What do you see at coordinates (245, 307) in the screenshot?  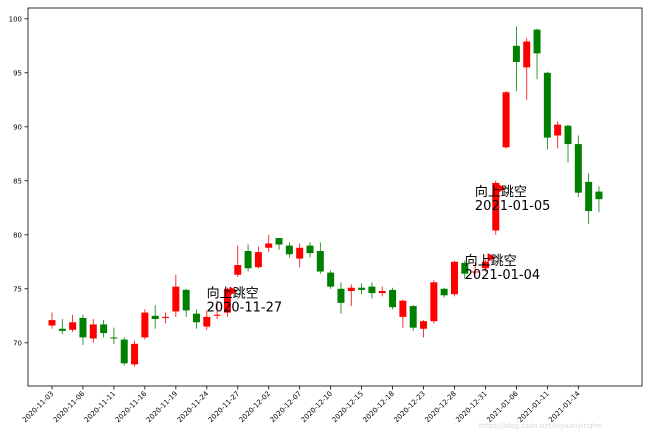 I see `annotation-date: 2020-11-27` at bounding box center [245, 307].